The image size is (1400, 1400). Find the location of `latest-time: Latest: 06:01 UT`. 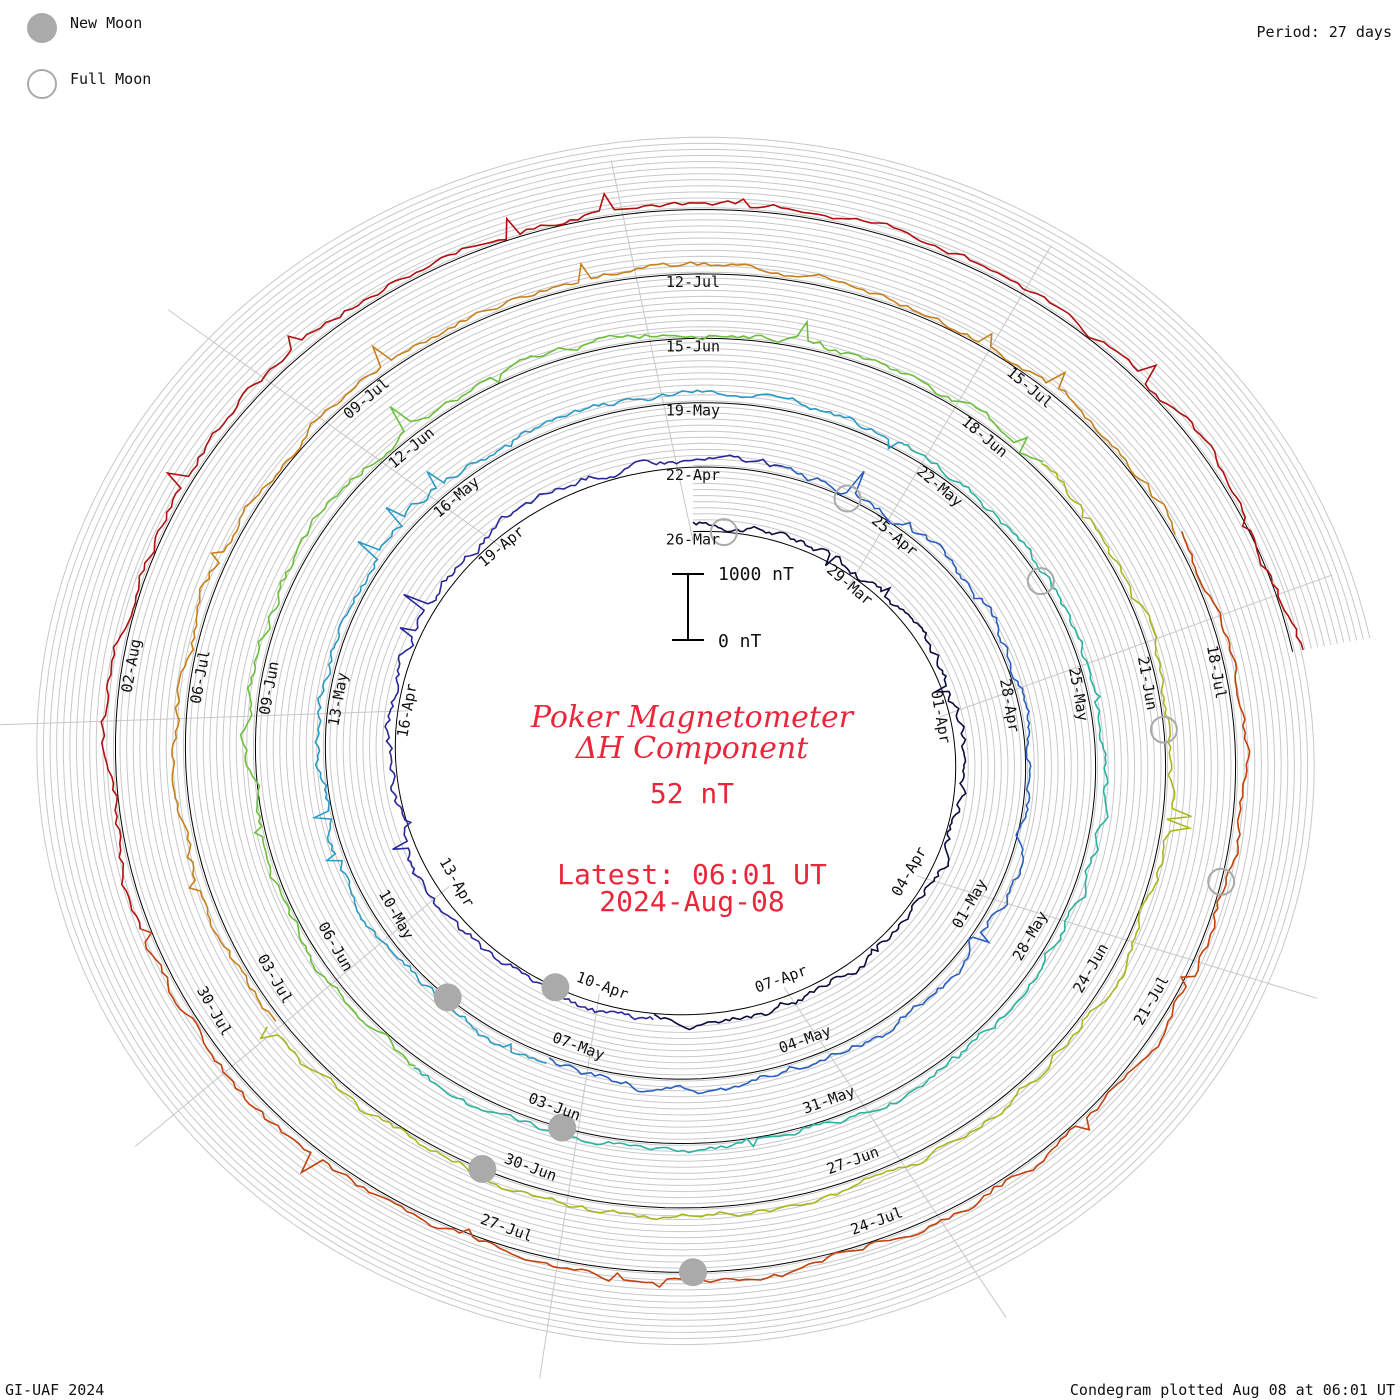

latest-time: Latest: 06:01 UT is located at coordinates (692, 874).